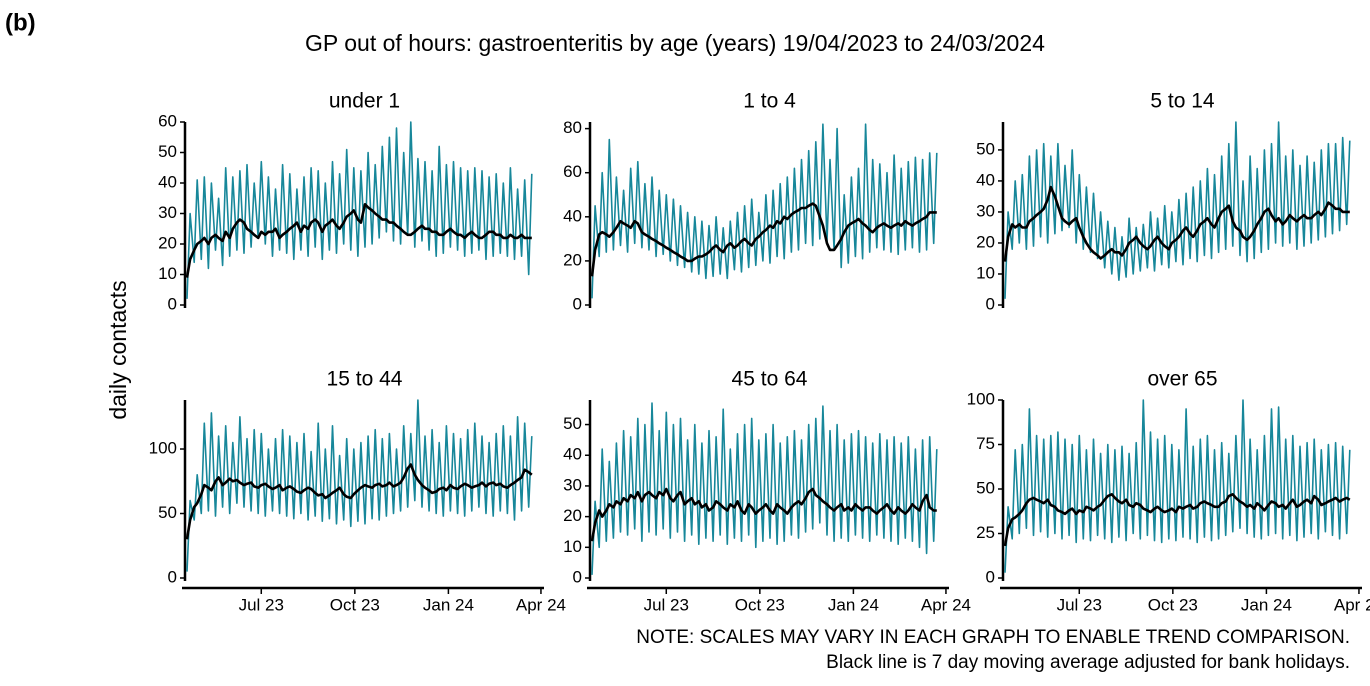 This screenshot has width=1370, height=686. I want to click on panel-title: 45 to 64, so click(770, 379).